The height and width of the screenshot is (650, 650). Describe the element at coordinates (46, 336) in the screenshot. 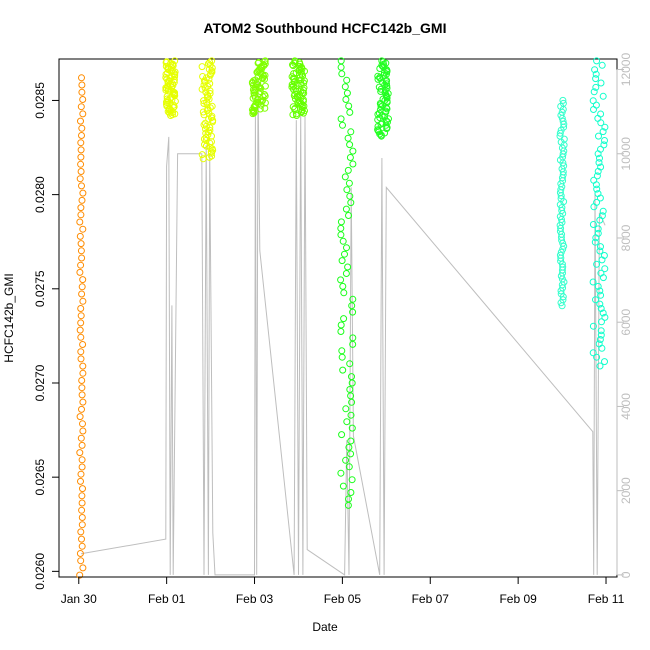

I see `y-axis: 0.0260 0.0265 0.0270 0.0275 0.0280 0.0285` at that location.